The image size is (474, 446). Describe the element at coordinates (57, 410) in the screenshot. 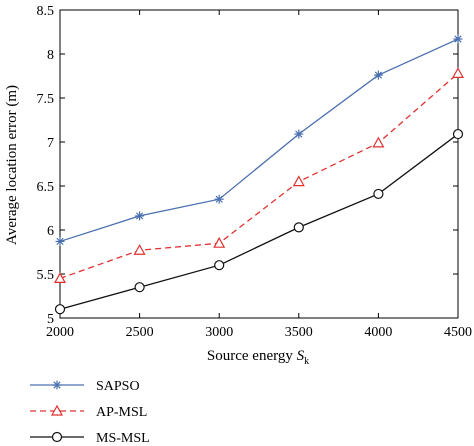

I see `legend-marker-ap-msl` at that location.